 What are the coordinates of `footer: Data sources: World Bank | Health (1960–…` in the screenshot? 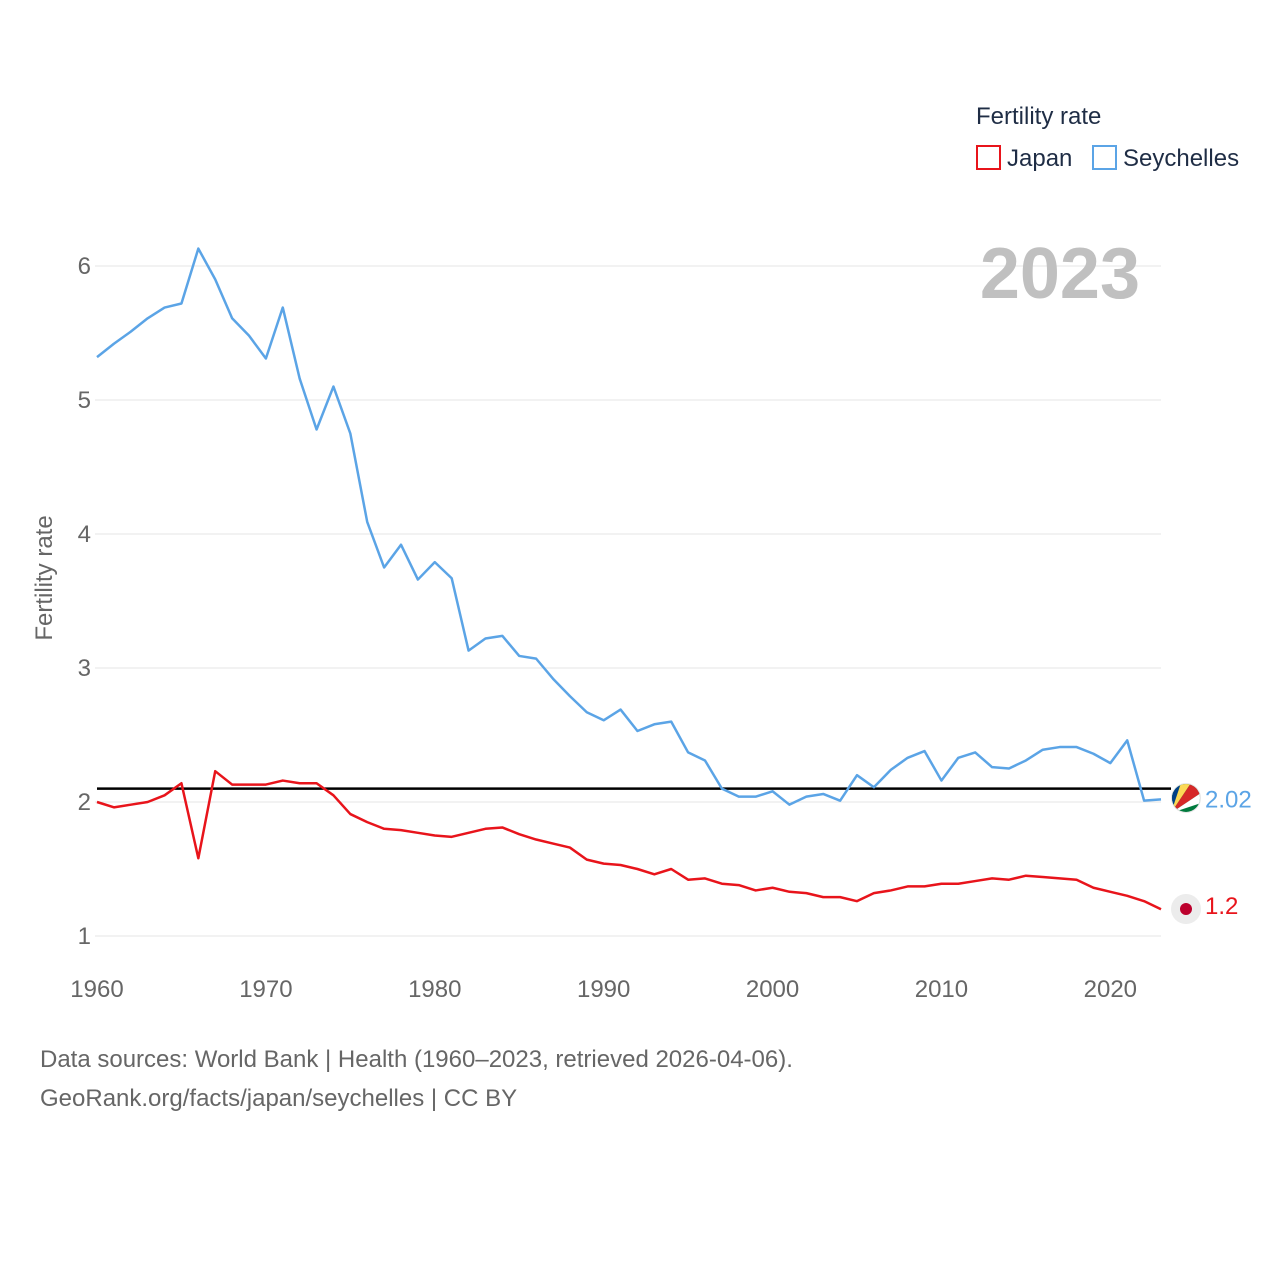 It's located at (416, 1079).